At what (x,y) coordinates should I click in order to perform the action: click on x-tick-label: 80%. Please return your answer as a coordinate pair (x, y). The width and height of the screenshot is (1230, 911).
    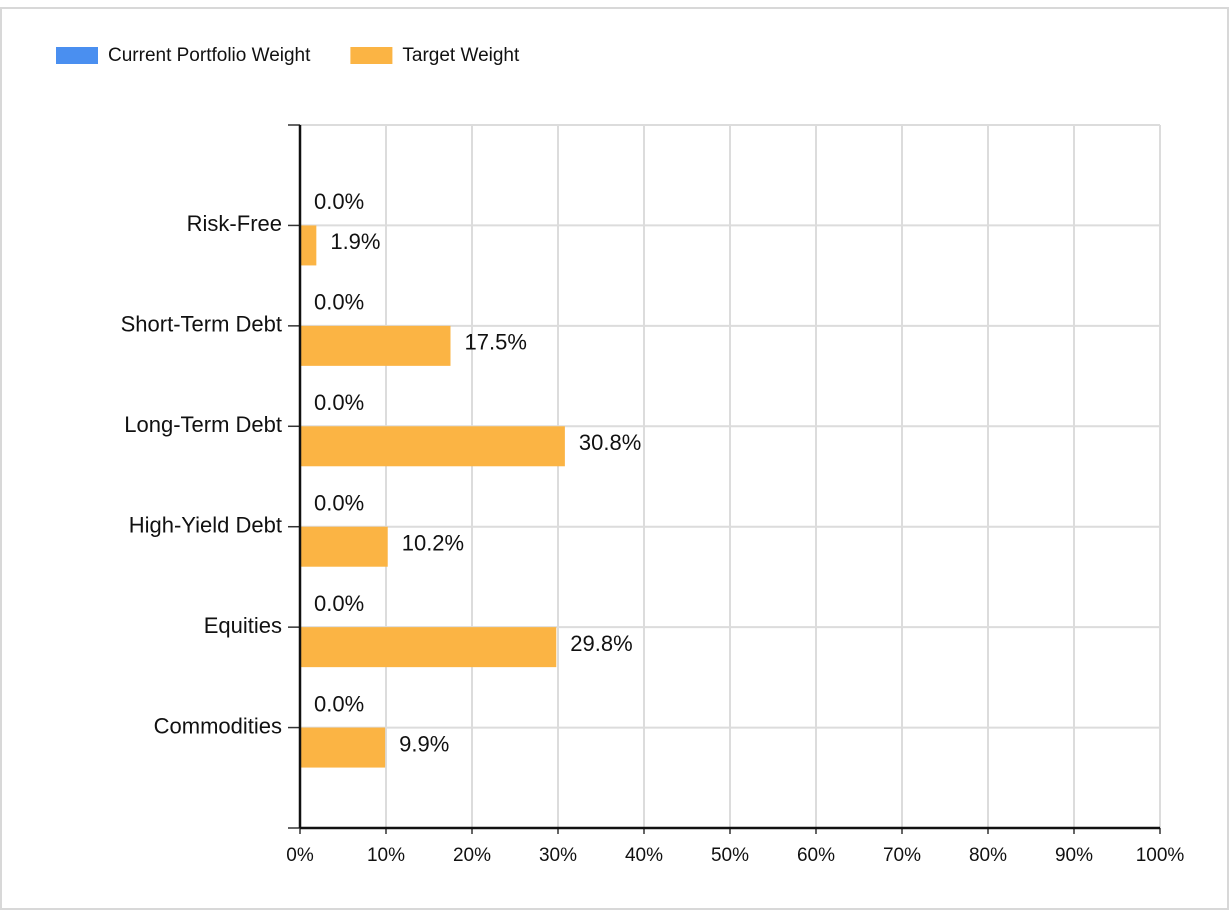
    Looking at the image, I should click on (988, 855).